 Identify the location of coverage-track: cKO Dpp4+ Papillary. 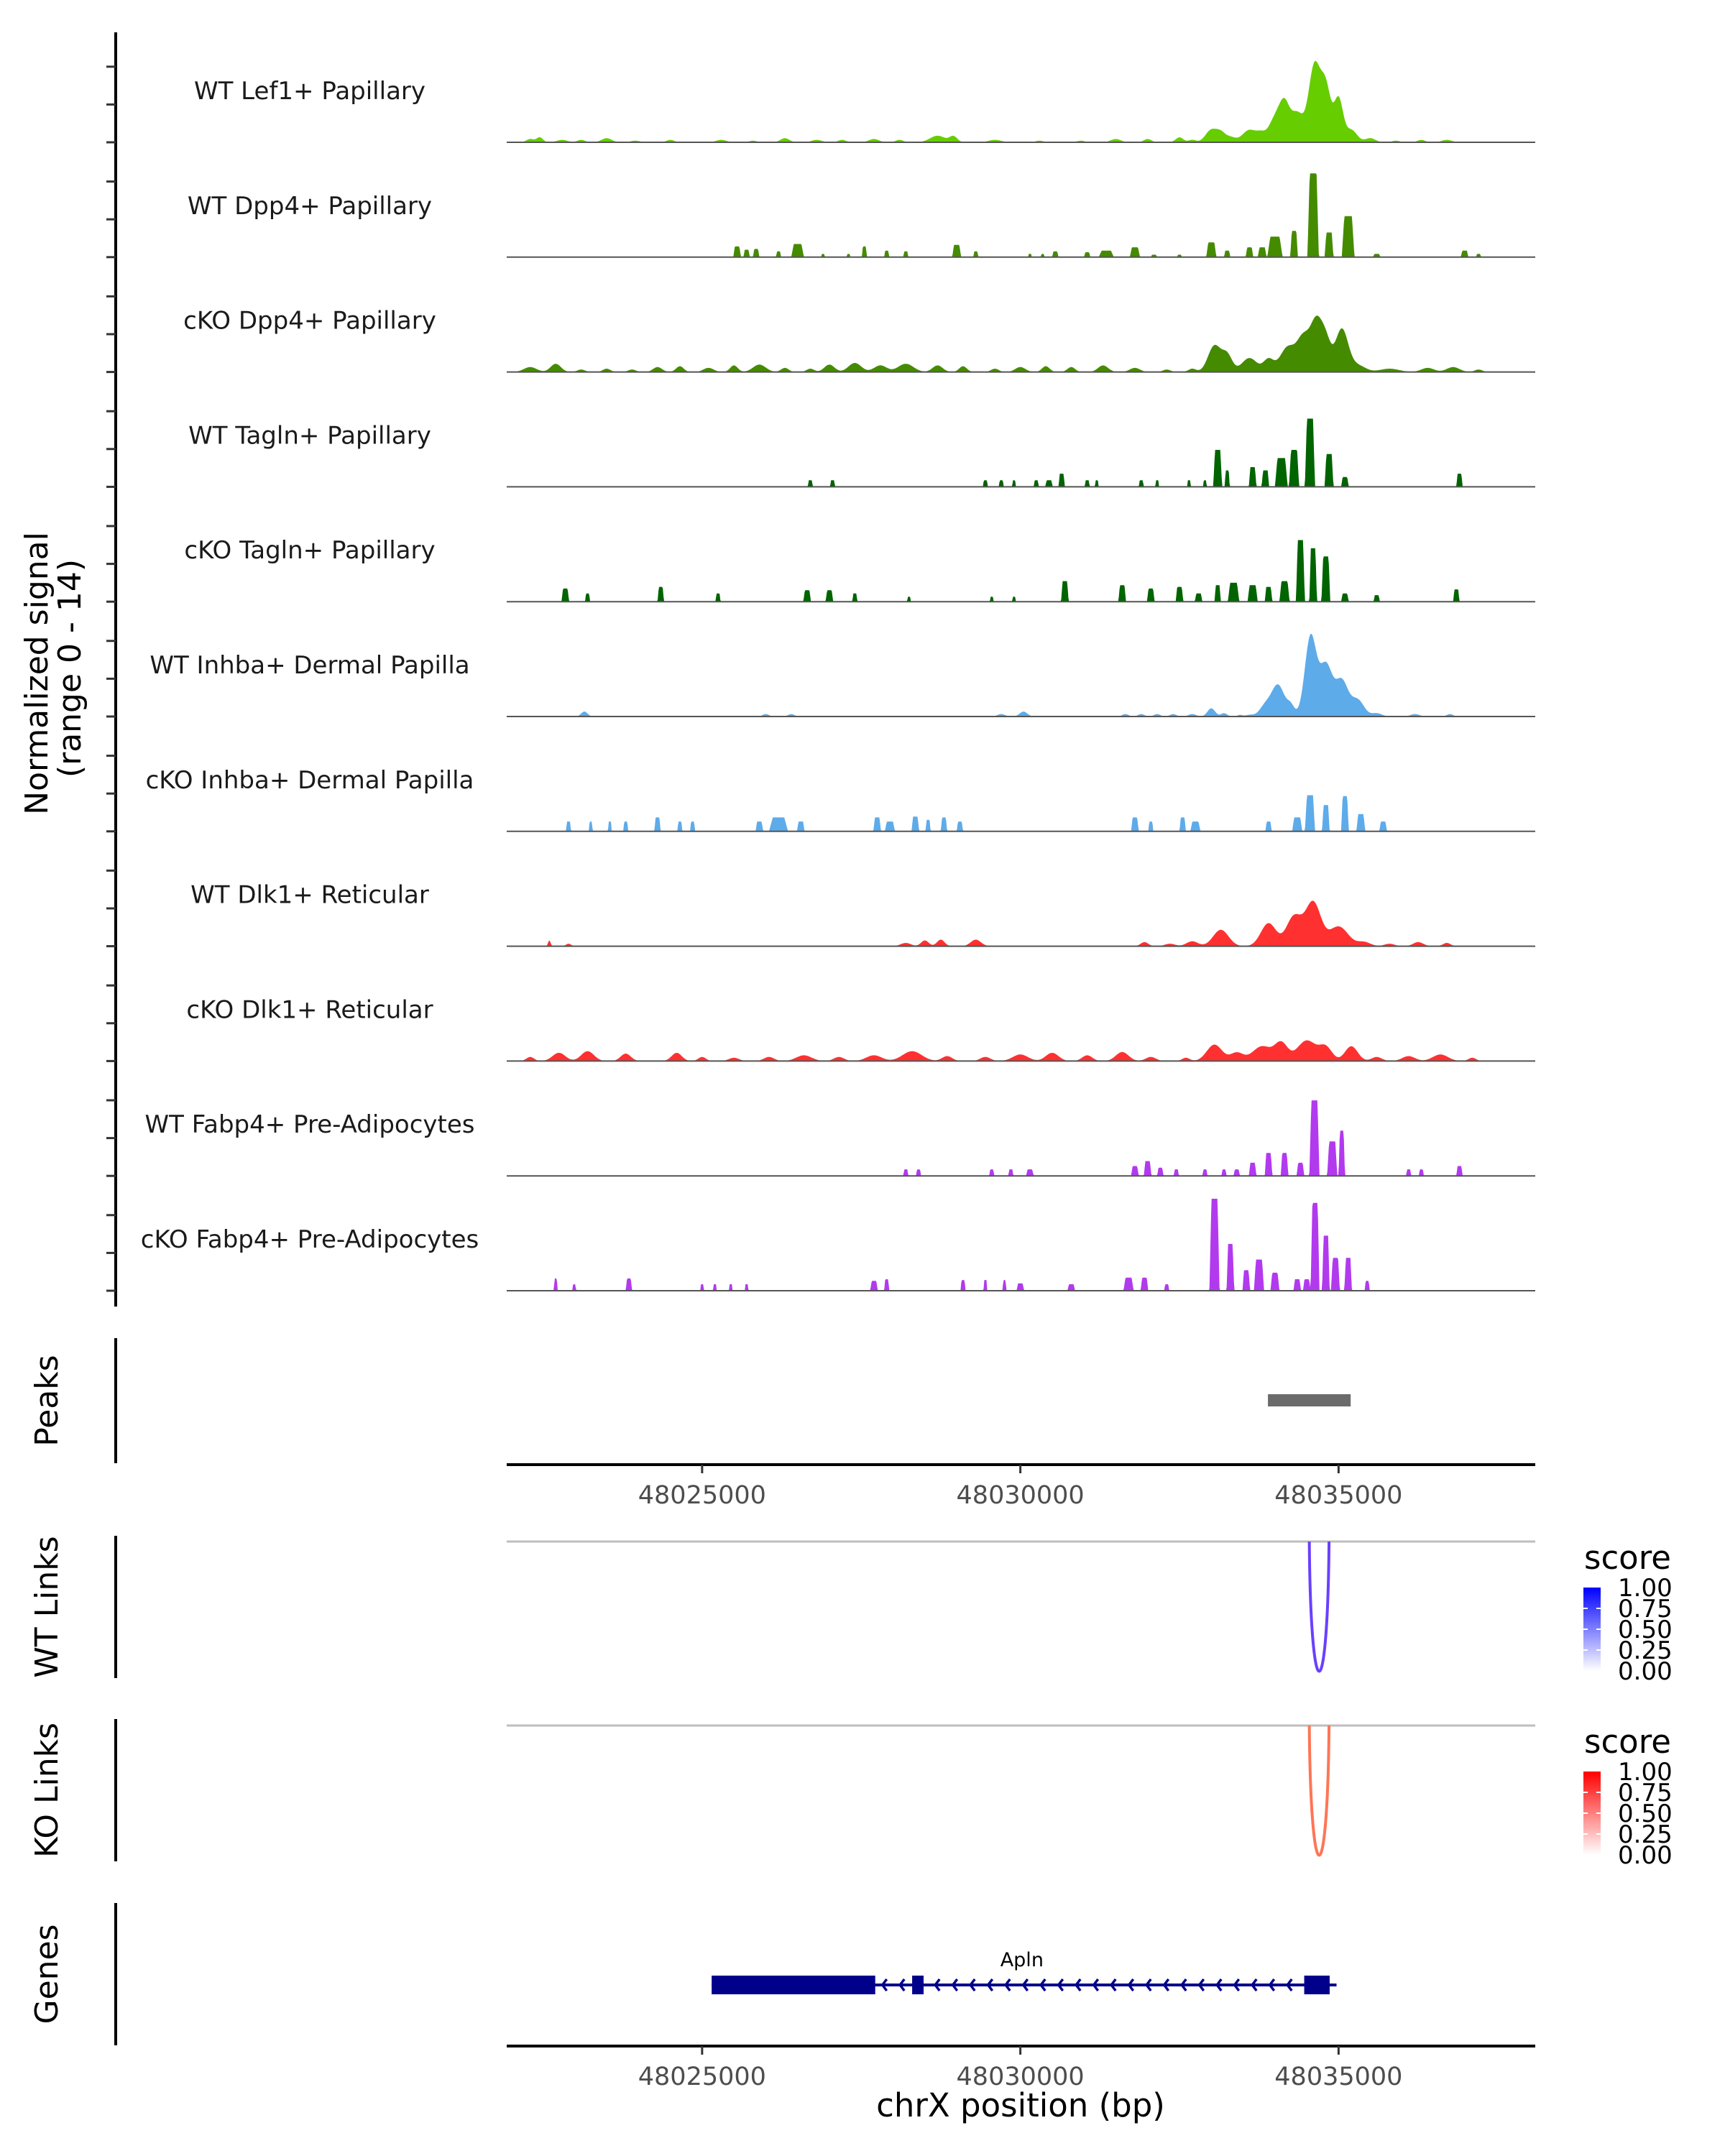
(859, 340).